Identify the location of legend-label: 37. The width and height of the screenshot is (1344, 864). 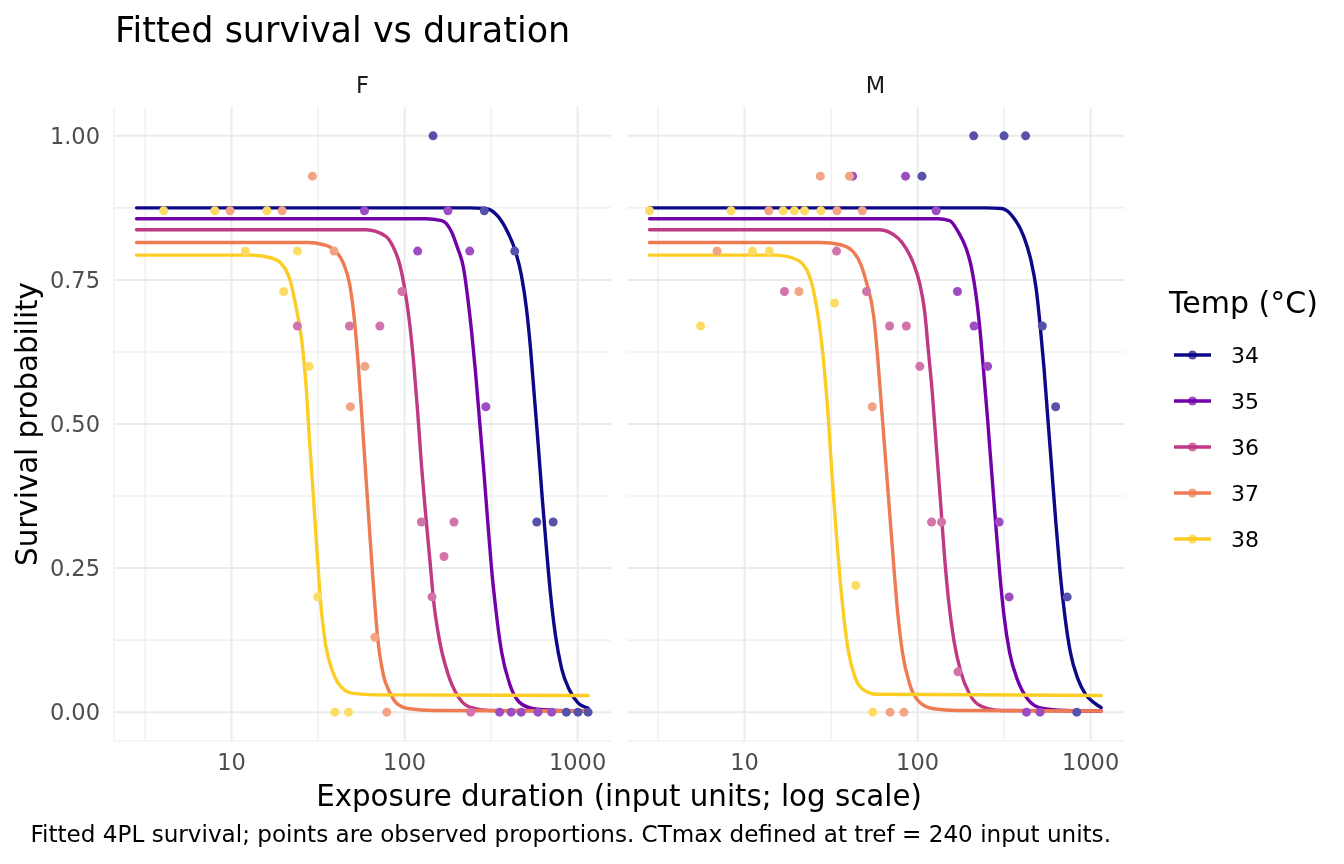
(1245, 493).